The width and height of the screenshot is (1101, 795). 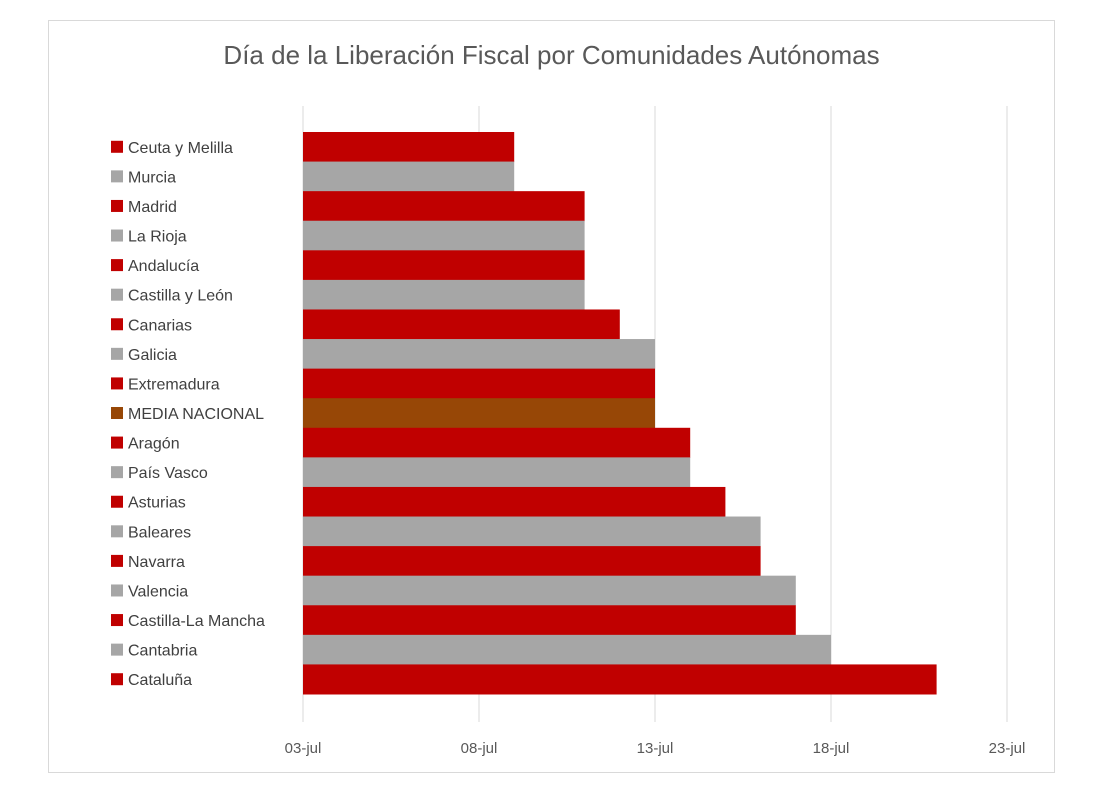 I want to click on legend-label: Andalucía, so click(x=163, y=266).